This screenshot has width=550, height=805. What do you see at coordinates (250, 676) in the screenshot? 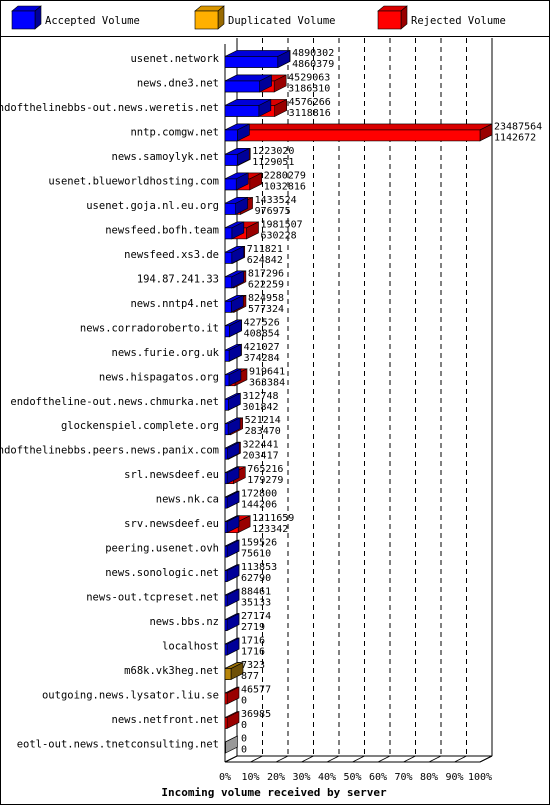
I see `value-accepted: 877` at bounding box center [250, 676].